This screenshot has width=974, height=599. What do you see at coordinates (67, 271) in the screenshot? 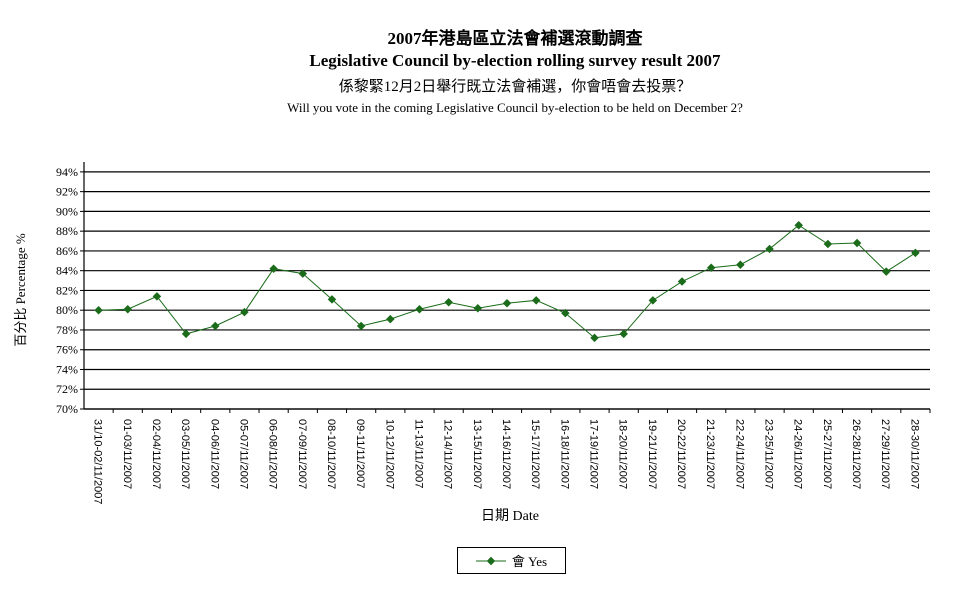
I see `y-tick-label: 84%` at bounding box center [67, 271].